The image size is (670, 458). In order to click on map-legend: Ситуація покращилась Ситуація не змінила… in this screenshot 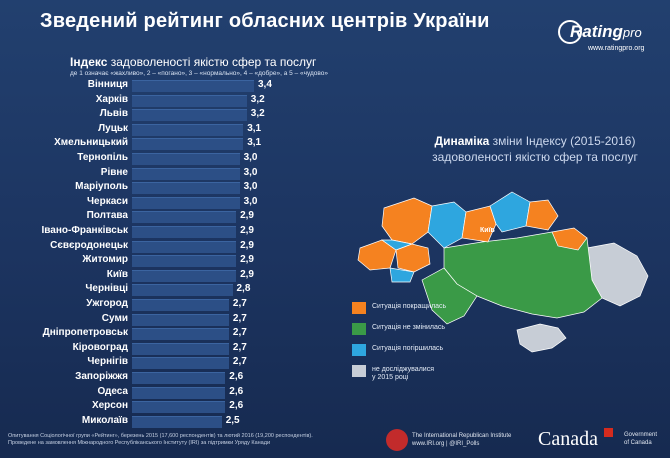, I will do `click(417, 344)`.